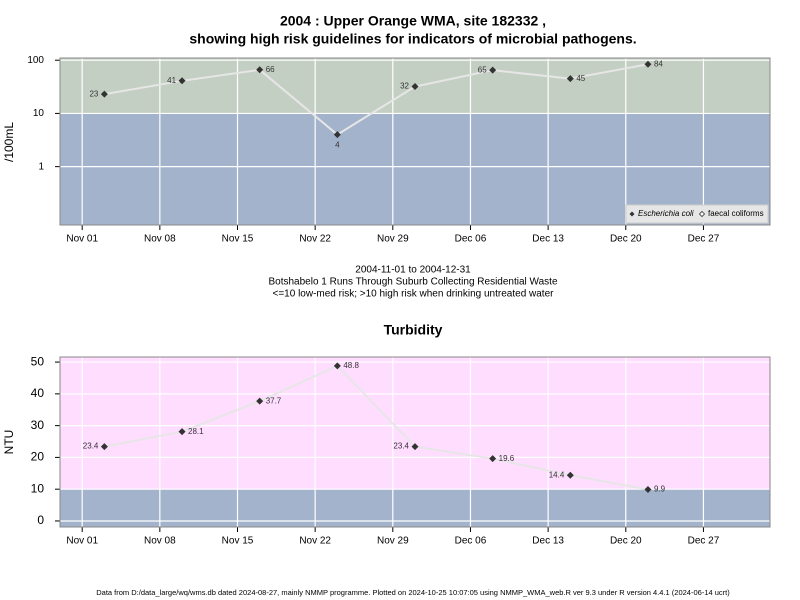 This screenshot has width=800, height=600. Describe the element at coordinates (40, 520) in the screenshot. I see `y-tick-label: 0` at that location.